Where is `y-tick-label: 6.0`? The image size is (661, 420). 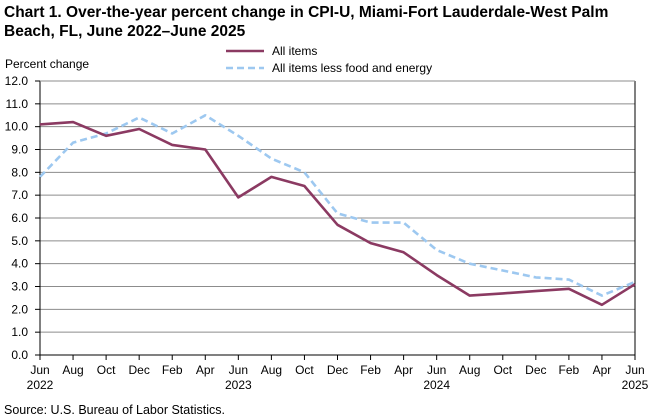 y-tick-label: 6.0 is located at coordinates (19, 218).